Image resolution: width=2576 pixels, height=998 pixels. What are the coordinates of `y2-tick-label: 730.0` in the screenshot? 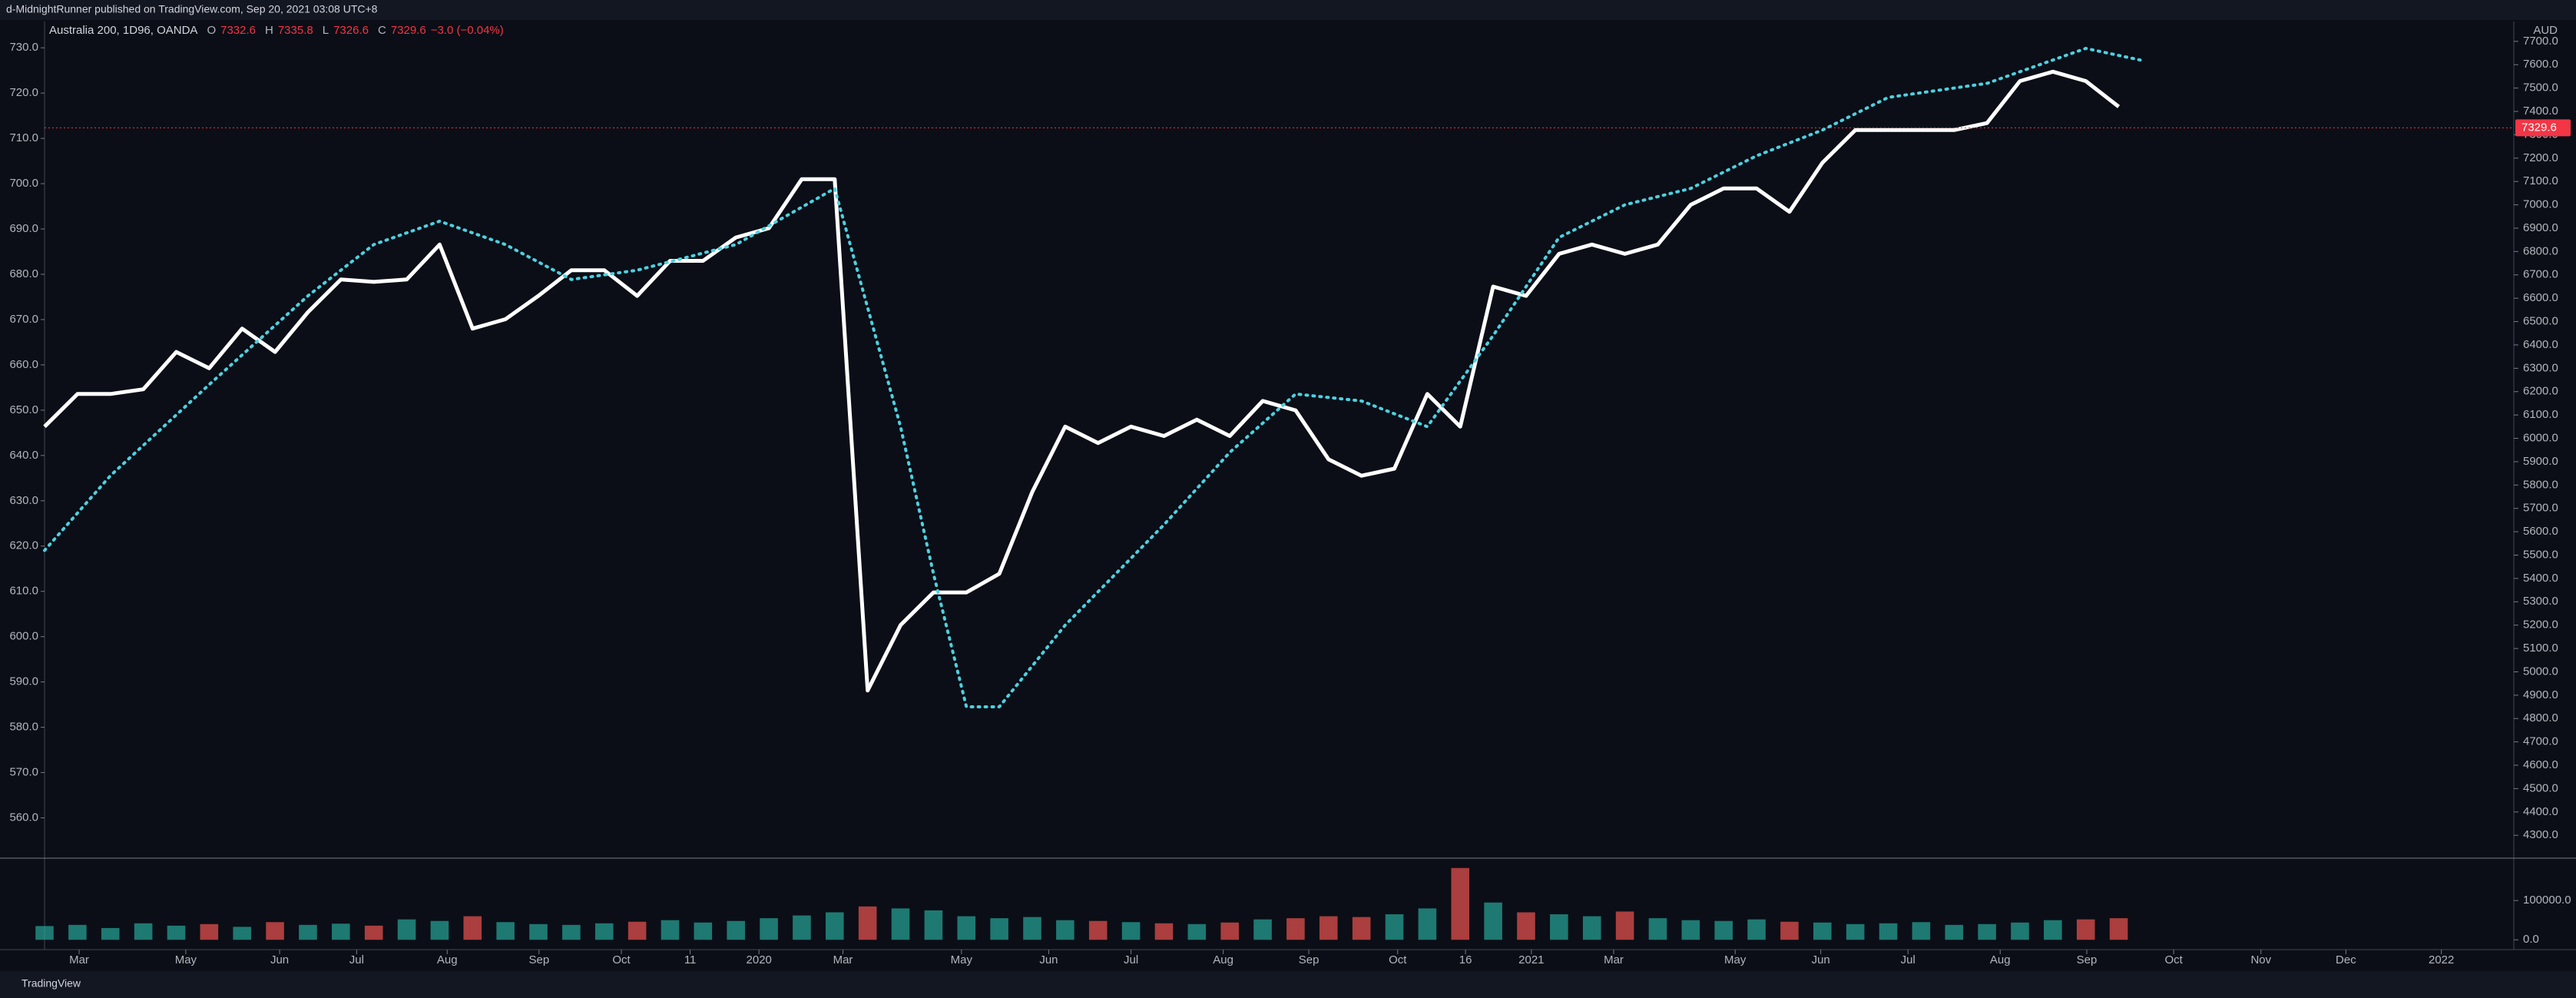 It's located at (23, 47).